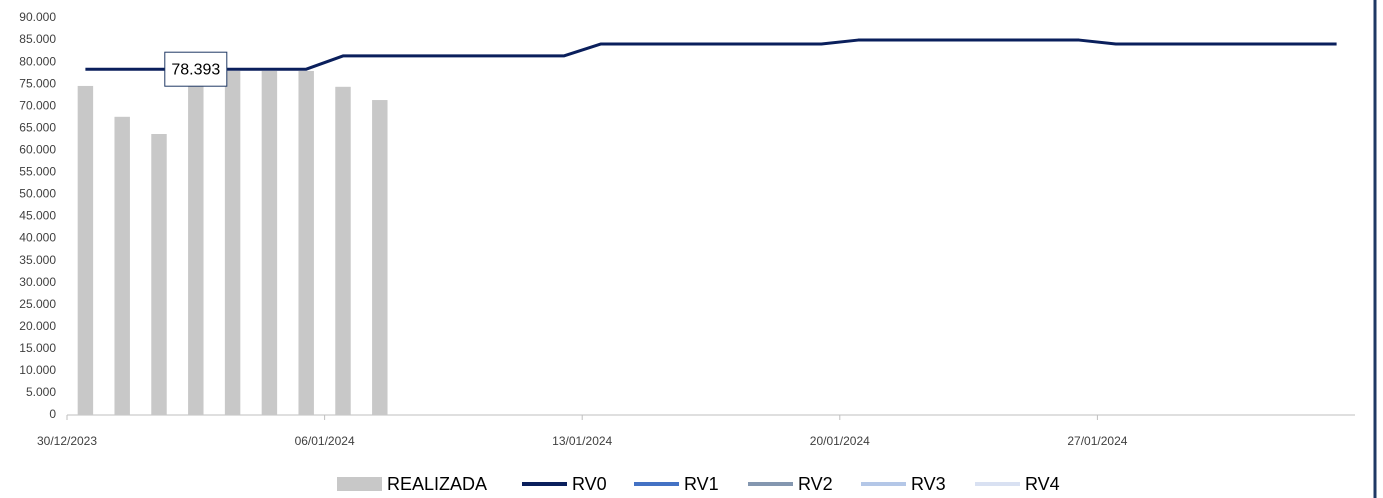 Image resolution: width=1383 pixels, height=498 pixels. What do you see at coordinates (701, 484) in the screenshot?
I see `legend-label: RV1` at bounding box center [701, 484].